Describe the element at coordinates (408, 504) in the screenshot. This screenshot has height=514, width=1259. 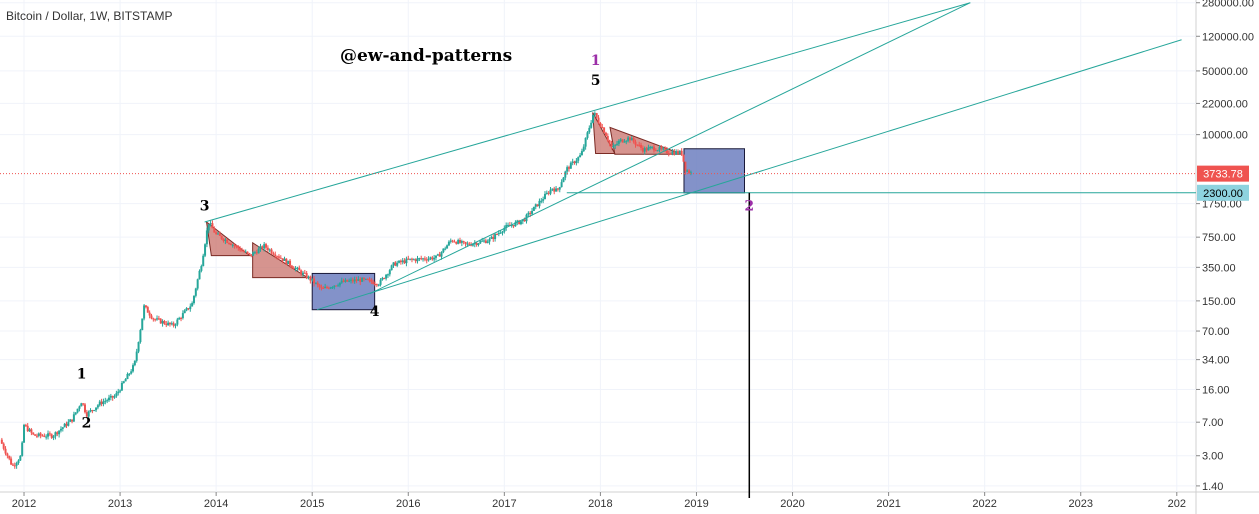
I see `x-tick-label: 2016` at that location.